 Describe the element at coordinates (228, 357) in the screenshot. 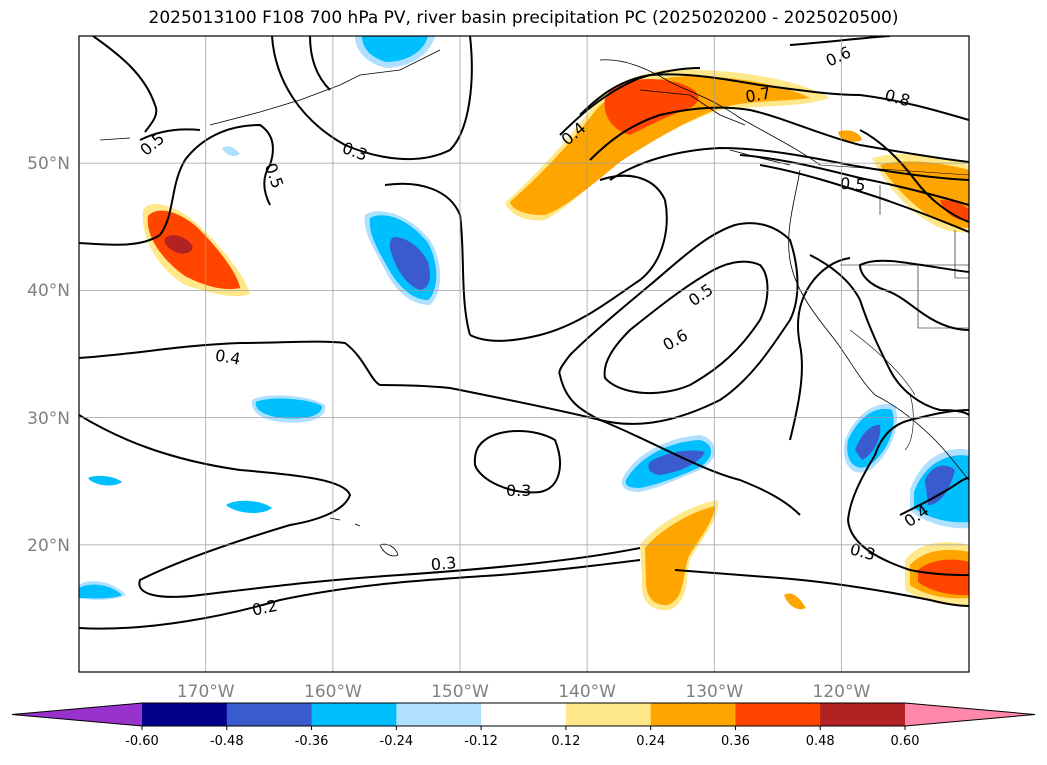

I see `contour-label: 0.4` at that location.